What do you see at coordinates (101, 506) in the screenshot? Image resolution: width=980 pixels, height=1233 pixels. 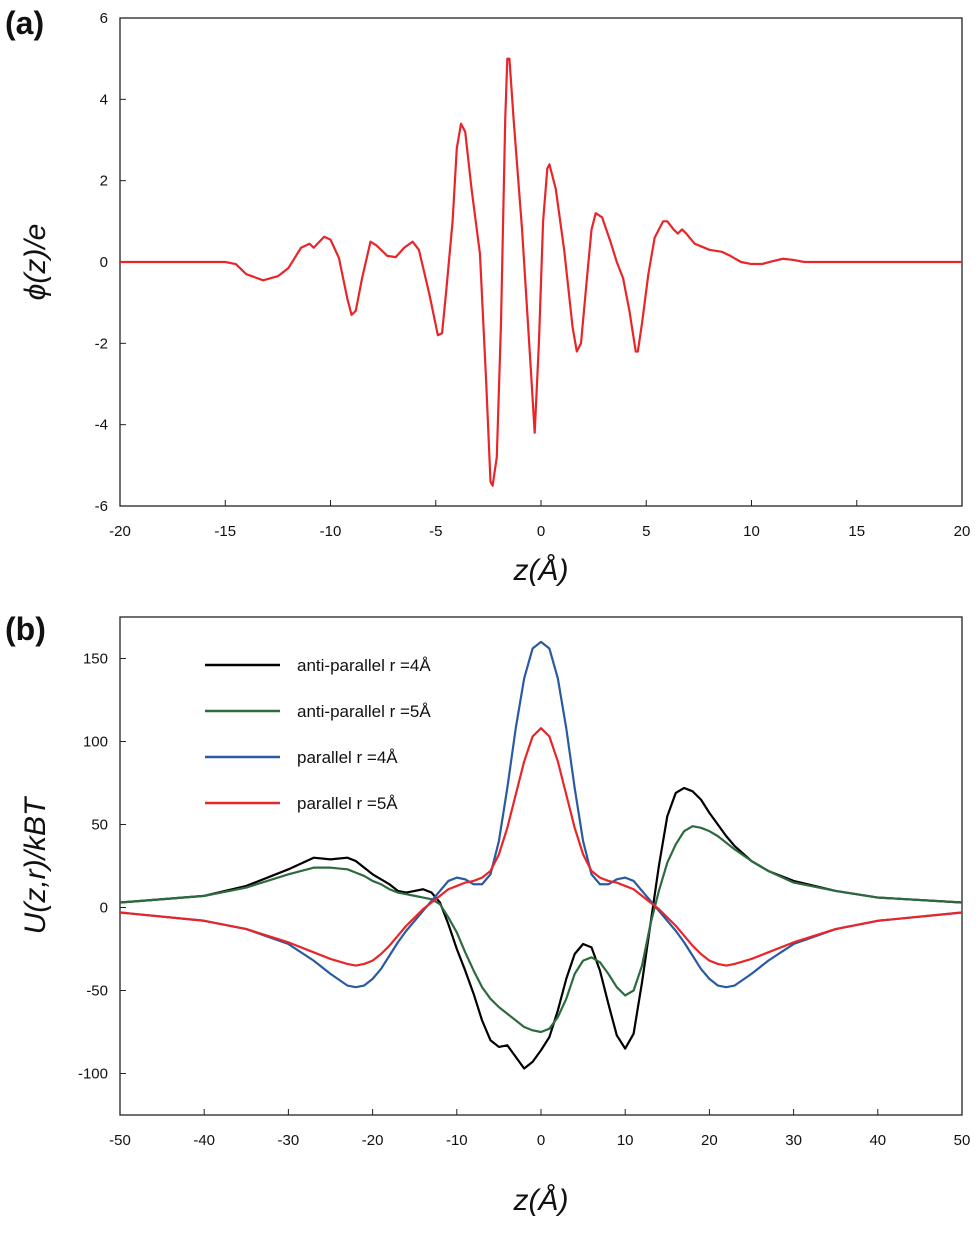 I see `y-tick-label: -6` at bounding box center [101, 506].